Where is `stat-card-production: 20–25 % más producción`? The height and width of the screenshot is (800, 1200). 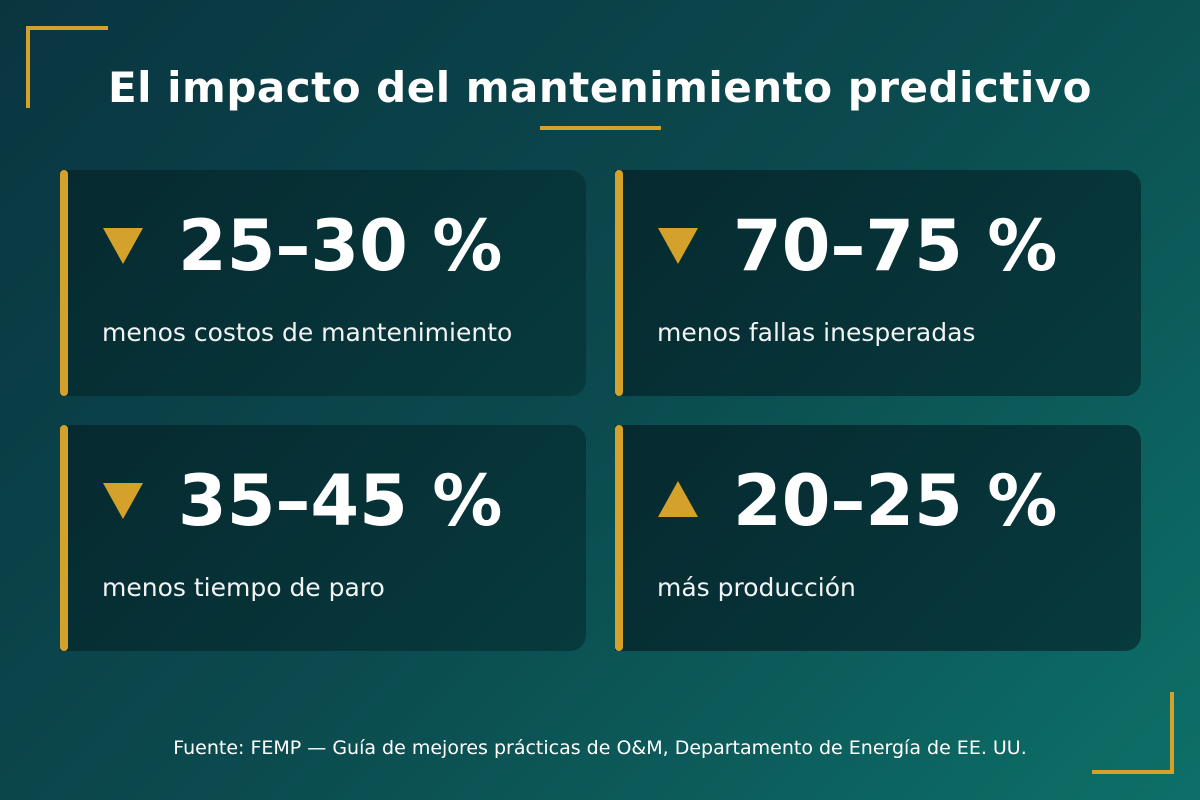
stat-card-production: 20–25 % más producción is located at coordinates (878, 538).